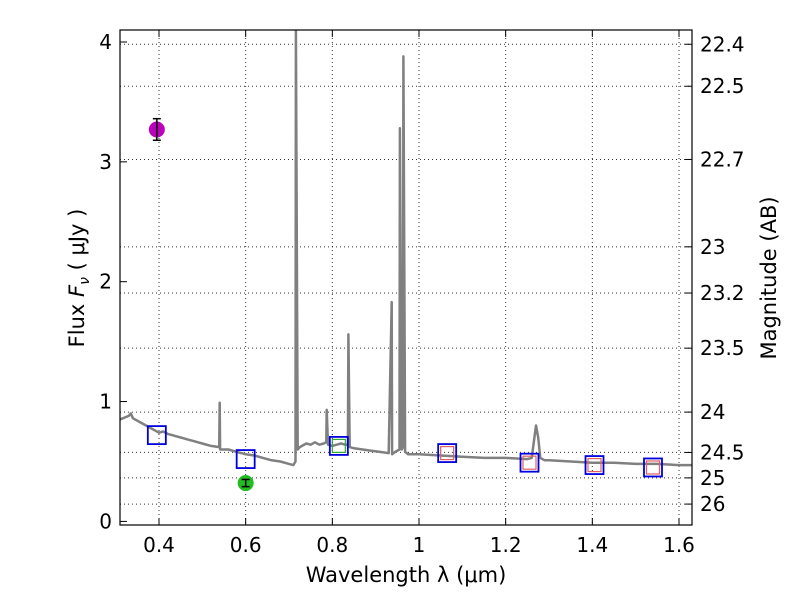 This screenshot has width=800, height=600. What do you see at coordinates (722, 348) in the screenshot?
I see `mag-tick-label: 23.5` at bounding box center [722, 348].